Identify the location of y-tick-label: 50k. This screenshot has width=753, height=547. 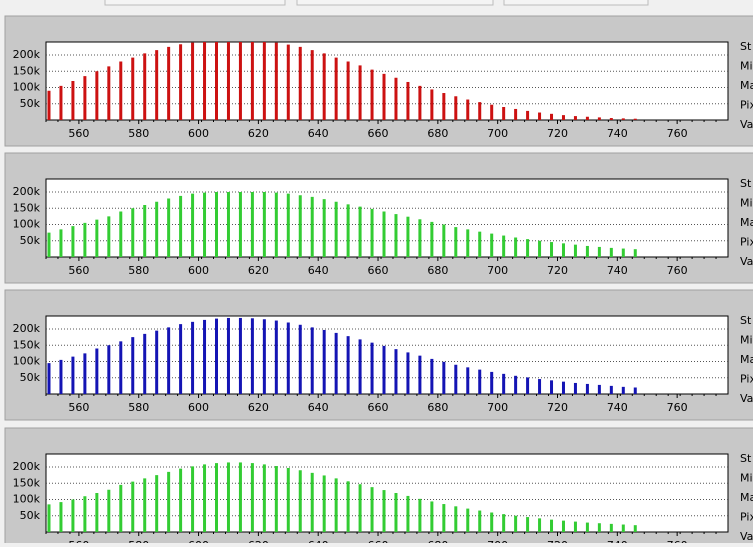
(30, 240).